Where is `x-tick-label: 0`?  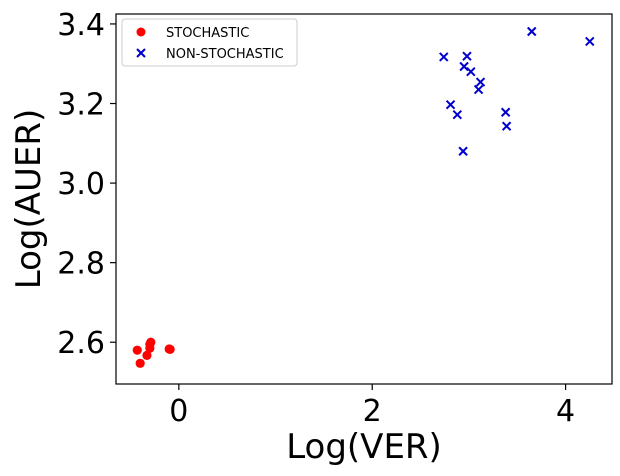 x-tick-label: 0 is located at coordinates (178, 411).